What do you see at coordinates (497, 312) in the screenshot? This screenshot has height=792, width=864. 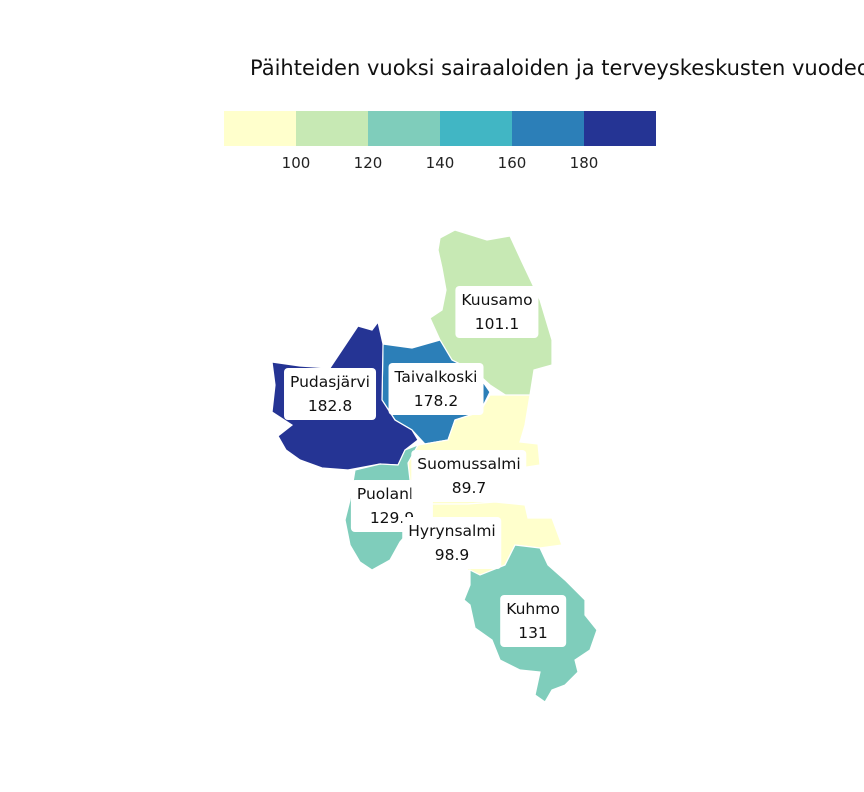 I see `label-kuusamo: Kuusamo 101.1` at bounding box center [497, 312].